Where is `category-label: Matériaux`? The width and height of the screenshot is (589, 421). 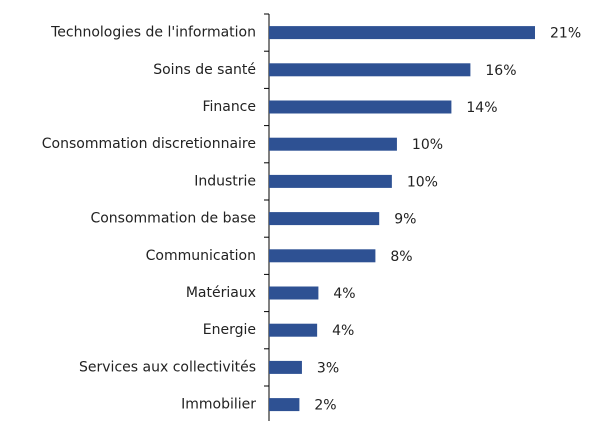
category-label: Matériaux is located at coordinates (221, 293).